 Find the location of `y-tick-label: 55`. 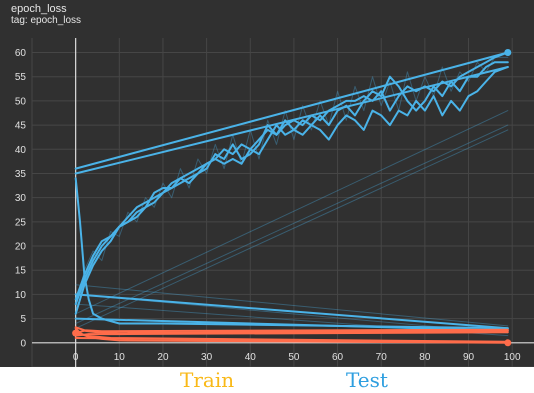

y-tick-label: 55 is located at coordinates (21, 77).